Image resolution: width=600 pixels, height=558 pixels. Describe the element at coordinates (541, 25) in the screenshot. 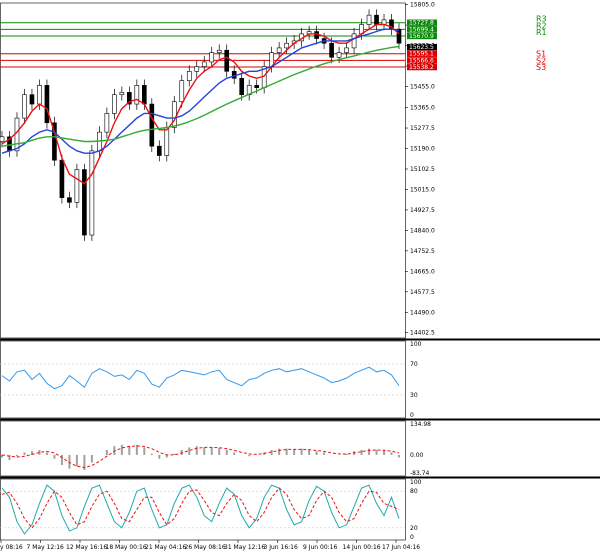

I see `level-label-r2: R2` at that location.